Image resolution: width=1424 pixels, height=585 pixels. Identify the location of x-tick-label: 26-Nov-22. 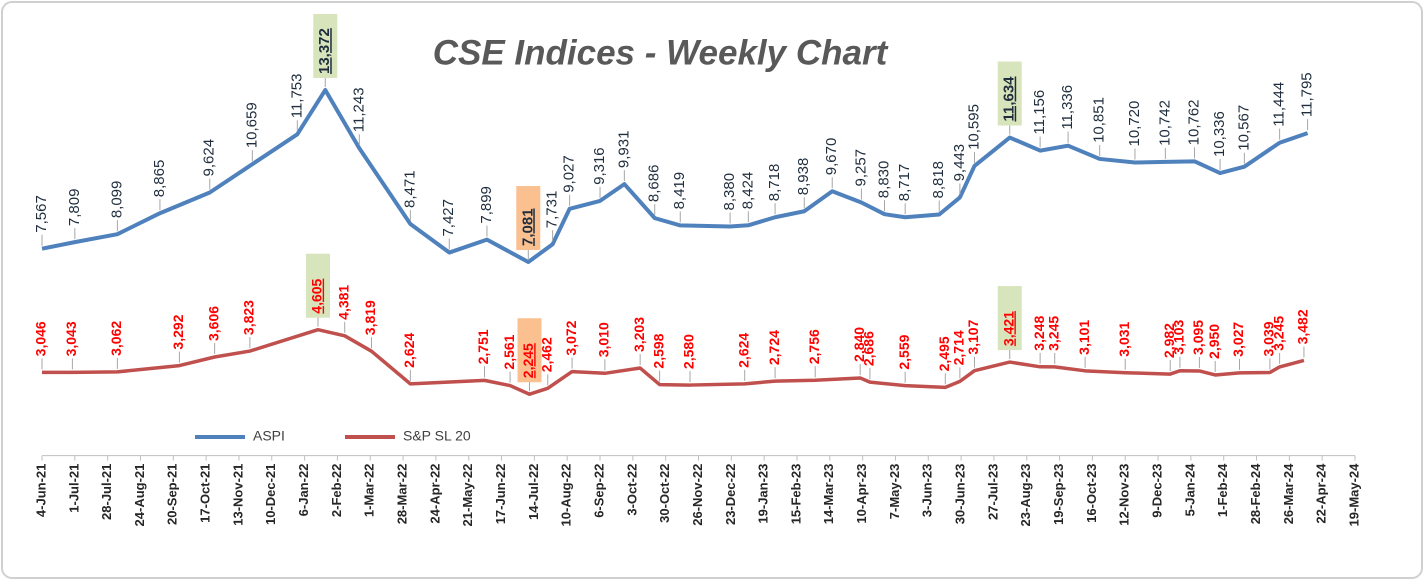
(697, 495).